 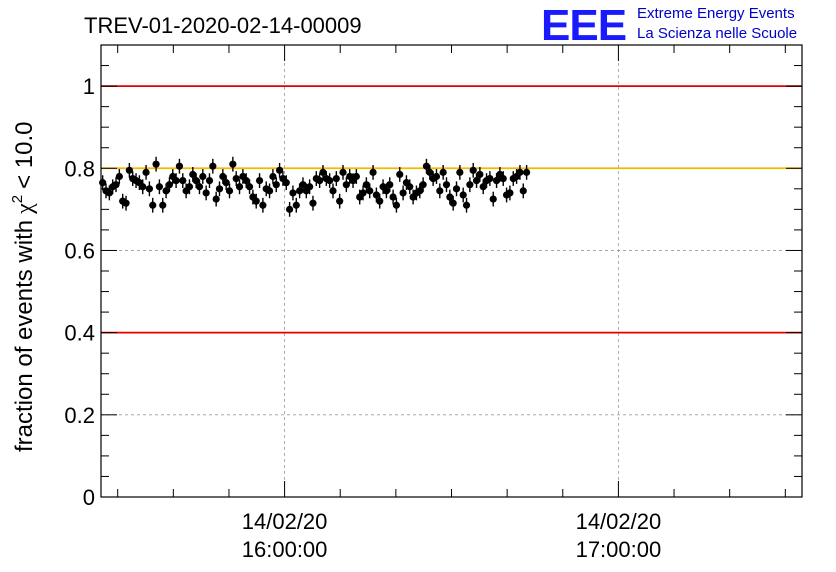 What do you see at coordinates (583, 25) in the screenshot?
I see `logo-mark: EEE` at bounding box center [583, 25].